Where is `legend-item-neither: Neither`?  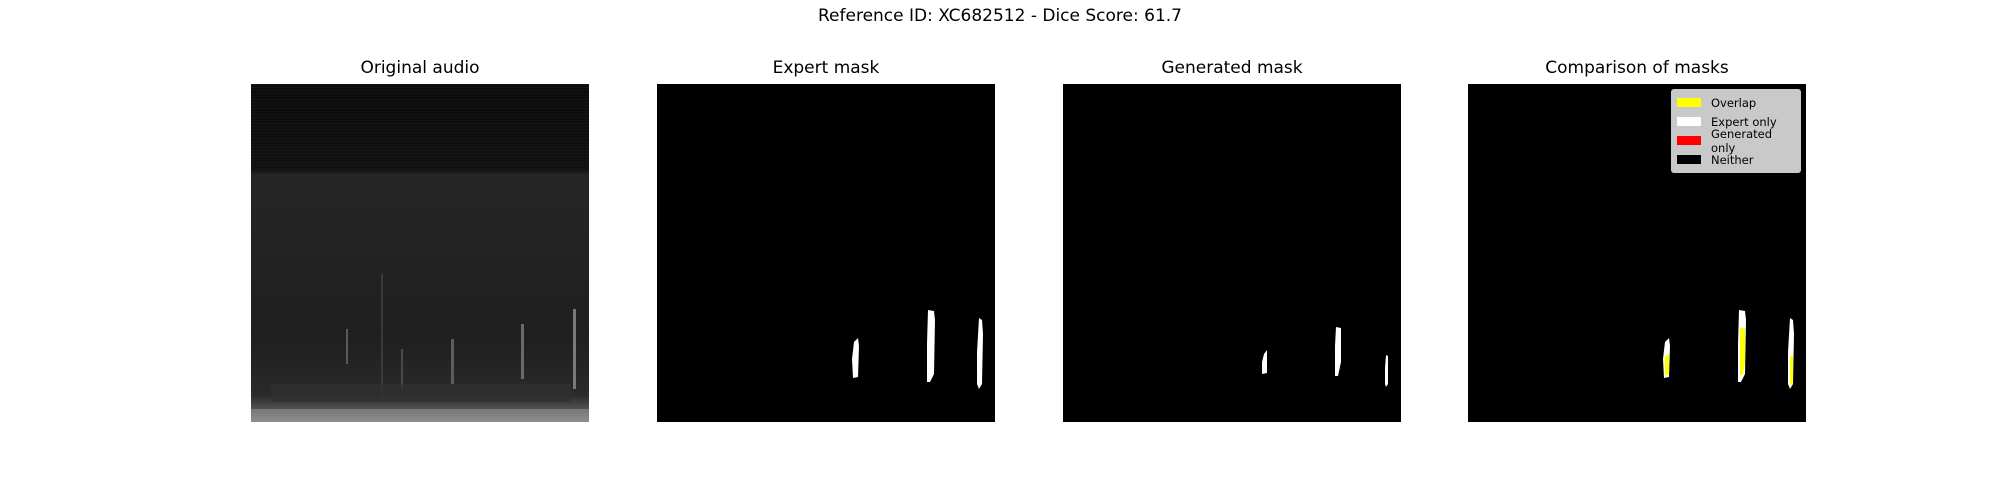 legend-item-neither: Neither is located at coordinates (1736, 159).